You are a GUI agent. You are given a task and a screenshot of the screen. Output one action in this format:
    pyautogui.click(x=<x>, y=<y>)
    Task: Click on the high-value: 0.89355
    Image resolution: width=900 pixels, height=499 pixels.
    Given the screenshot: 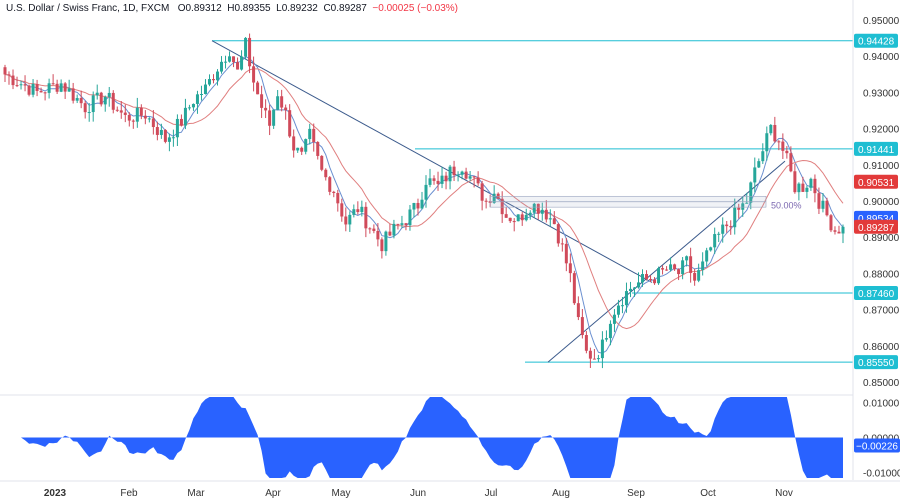 What is the action you would take?
    pyautogui.click(x=252, y=8)
    